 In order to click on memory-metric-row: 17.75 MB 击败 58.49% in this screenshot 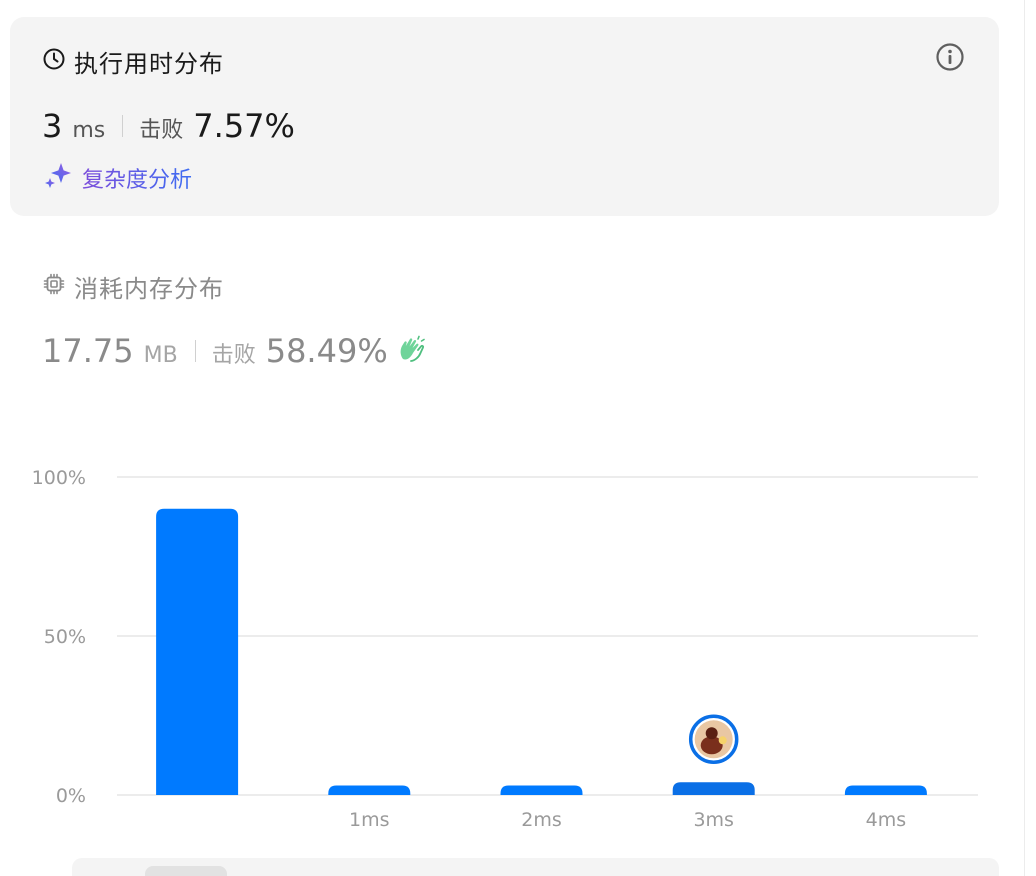, I will do `click(234, 351)`.